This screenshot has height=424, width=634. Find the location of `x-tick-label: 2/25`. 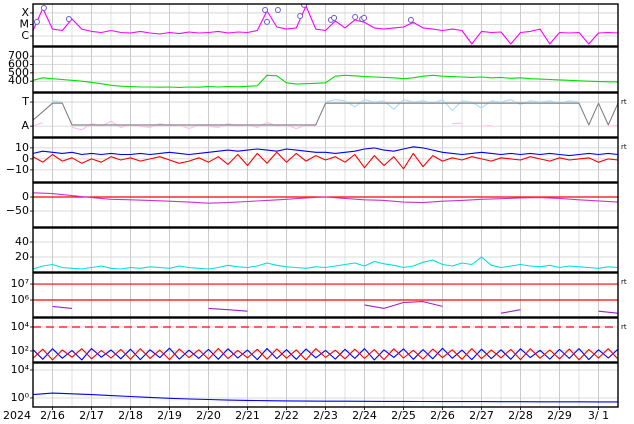

x-tick-label: 2/25 is located at coordinates (403, 415).